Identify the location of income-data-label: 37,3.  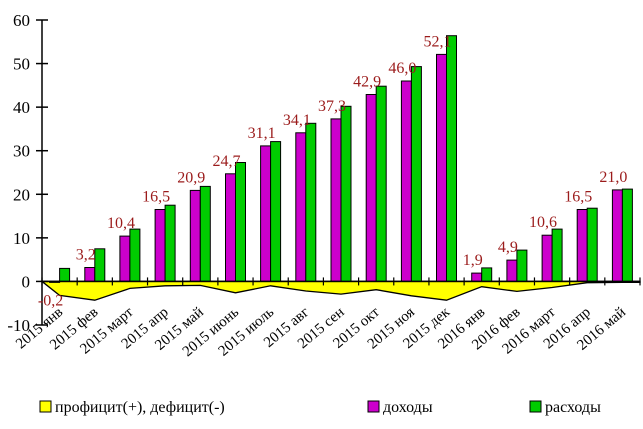
(332, 106).